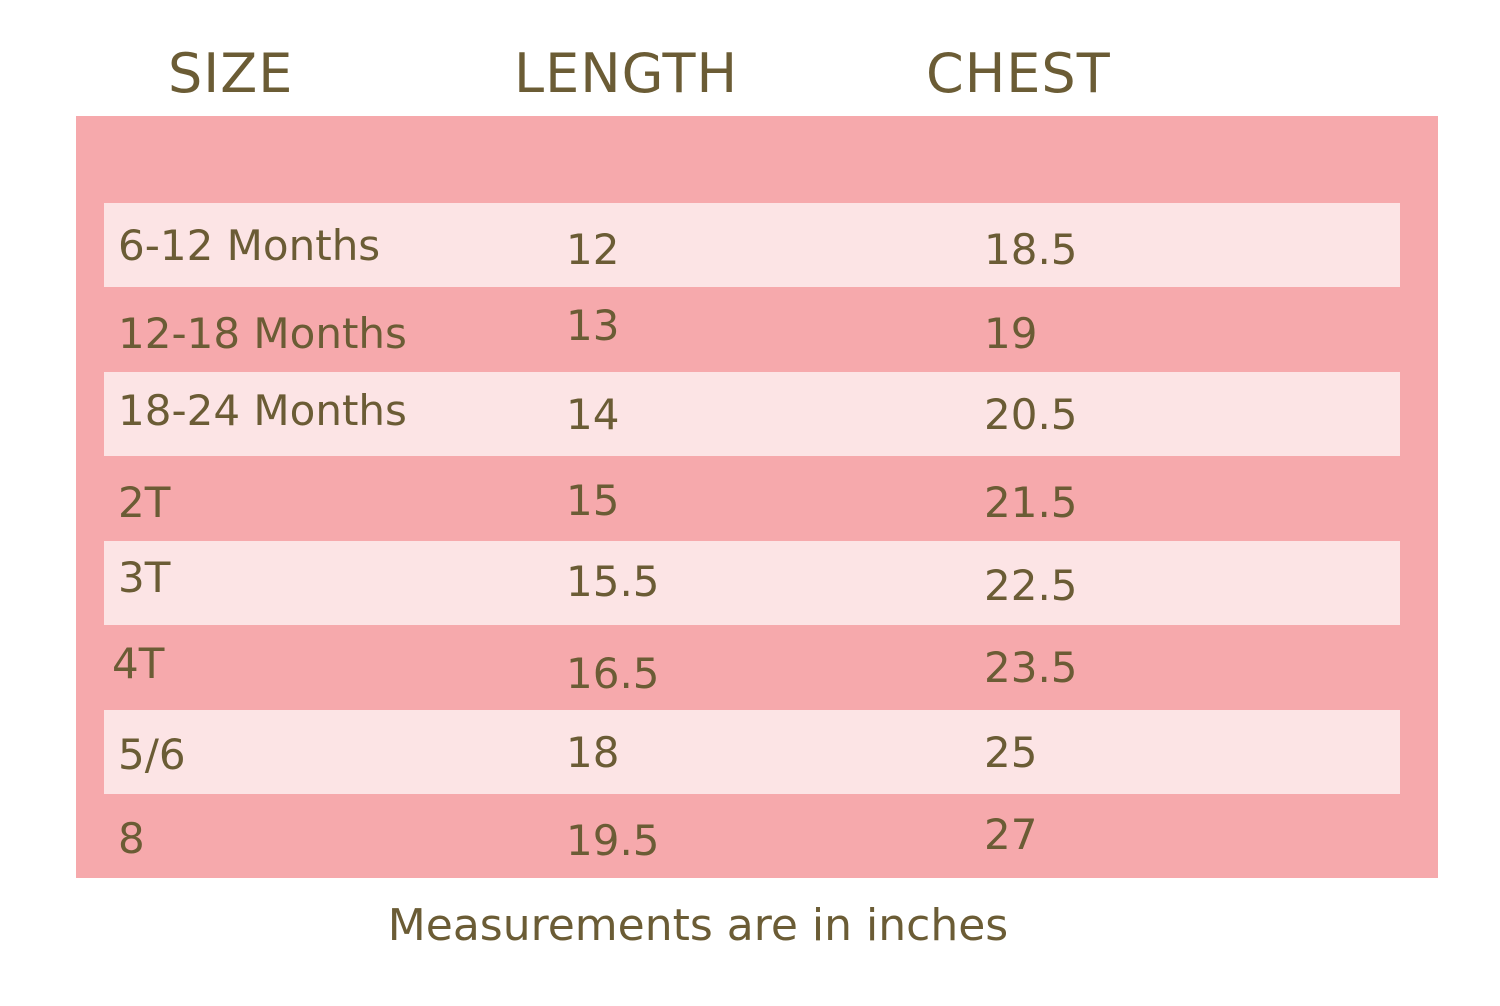 The height and width of the screenshot is (1006, 1500). What do you see at coordinates (1031, 502) in the screenshot?
I see `chest-cell: 21.5` at bounding box center [1031, 502].